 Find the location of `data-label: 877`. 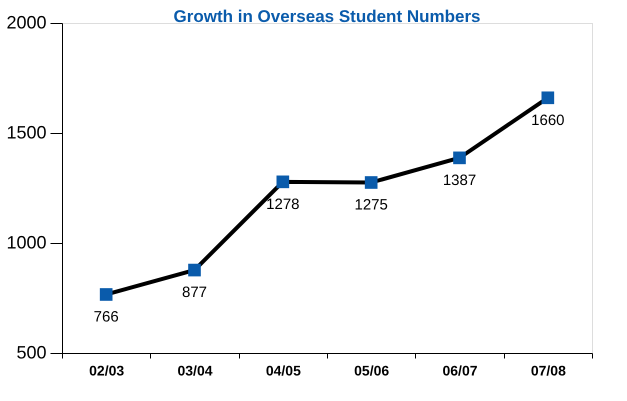

data-label: 877 is located at coordinates (195, 293).